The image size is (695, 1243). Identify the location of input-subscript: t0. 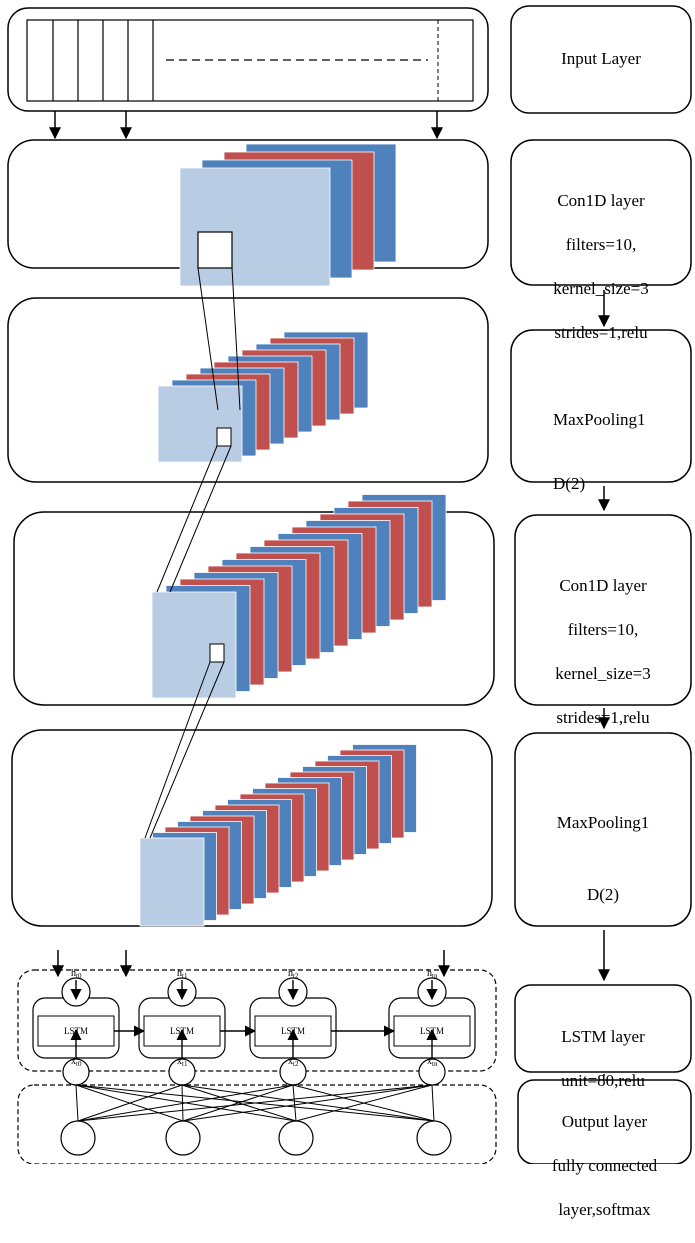
(79, 1064).